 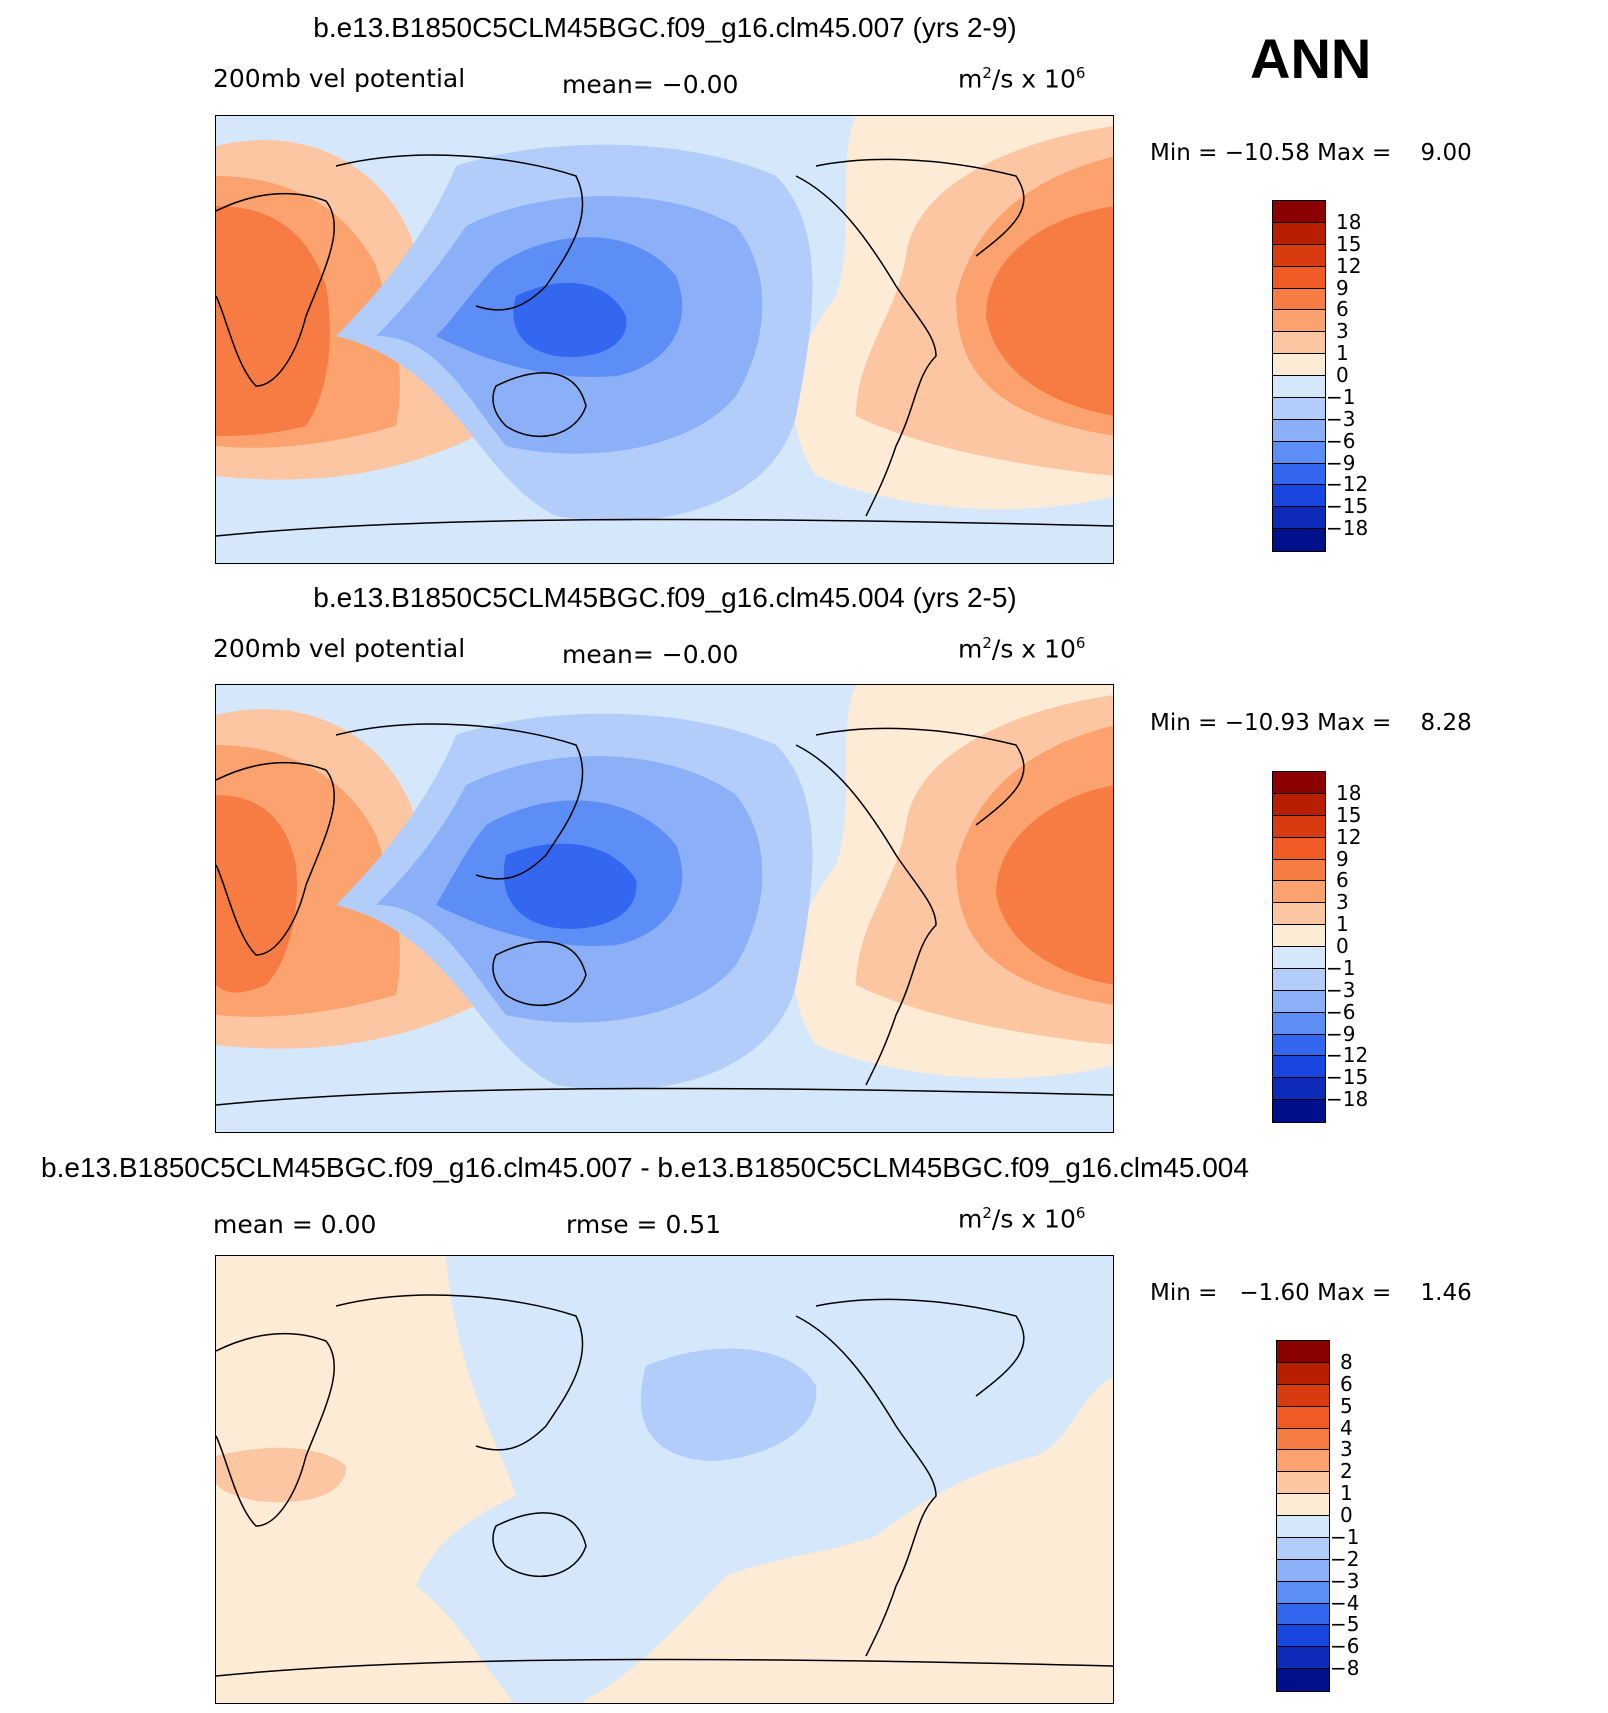 What do you see at coordinates (339, 78) in the screenshot?
I see `panel1-variable: 200mb vel potential` at bounding box center [339, 78].